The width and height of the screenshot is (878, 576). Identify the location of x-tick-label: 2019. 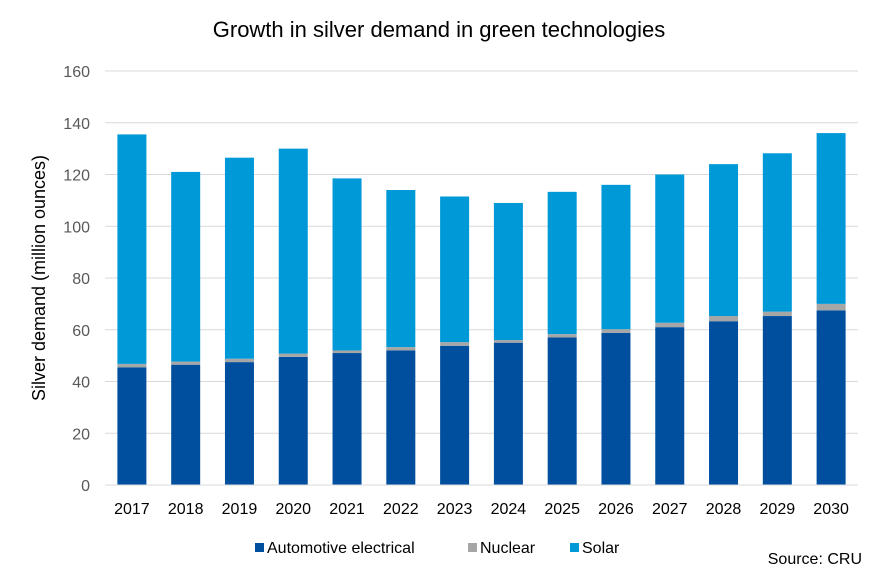
(240, 509).